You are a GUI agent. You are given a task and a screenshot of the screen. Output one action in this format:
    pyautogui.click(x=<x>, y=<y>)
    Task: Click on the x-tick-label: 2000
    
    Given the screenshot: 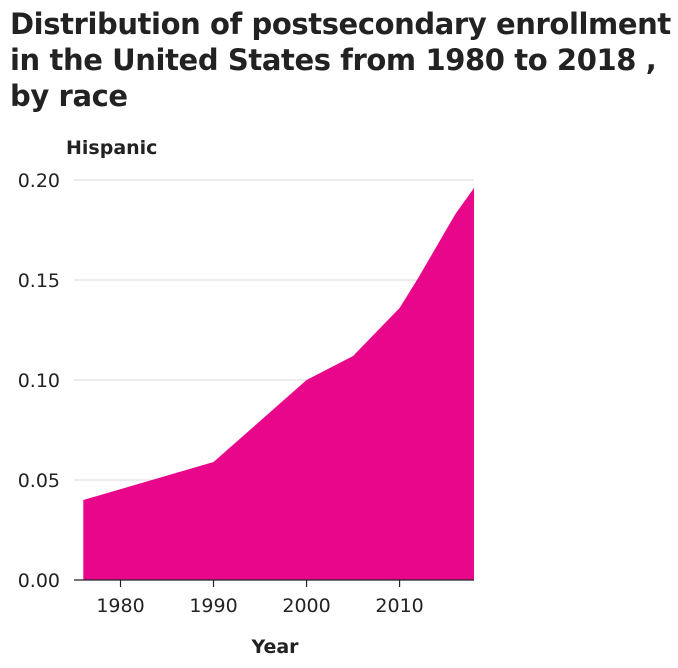 What is the action you would take?
    pyautogui.click(x=306, y=606)
    